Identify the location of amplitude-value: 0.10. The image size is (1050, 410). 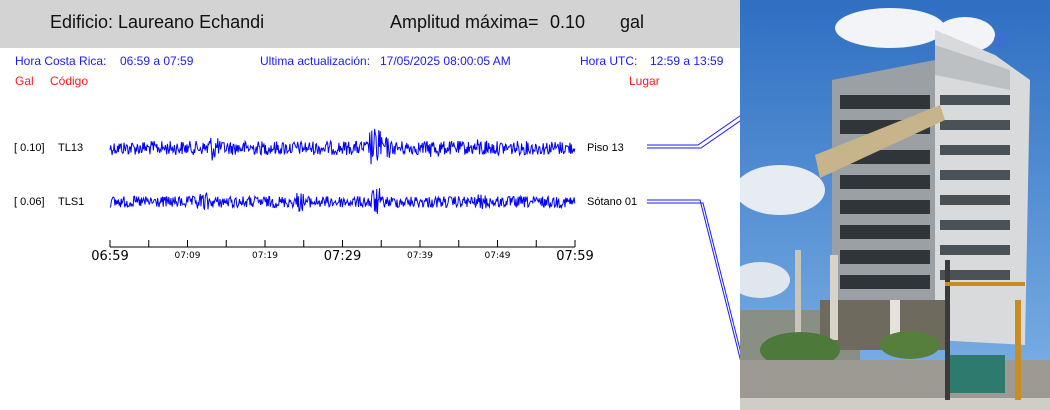
(568, 22).